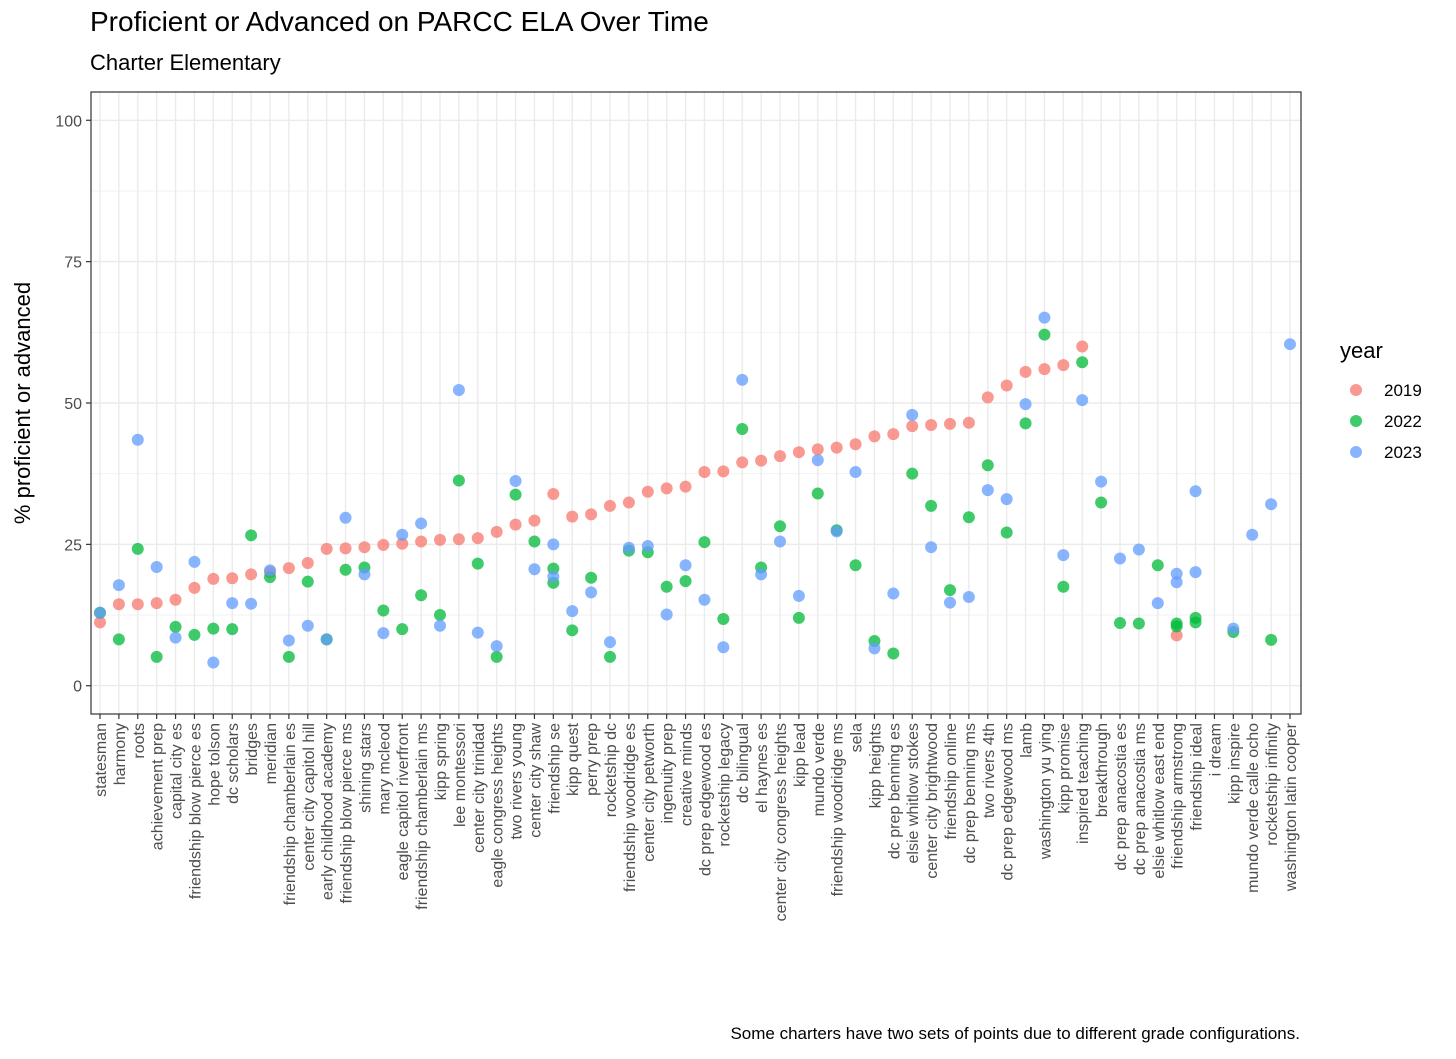  What do you see at coordinates (120, 754) in the screenshot?
I see `x-tick-label: harmony` at bounding box center [120, 754].